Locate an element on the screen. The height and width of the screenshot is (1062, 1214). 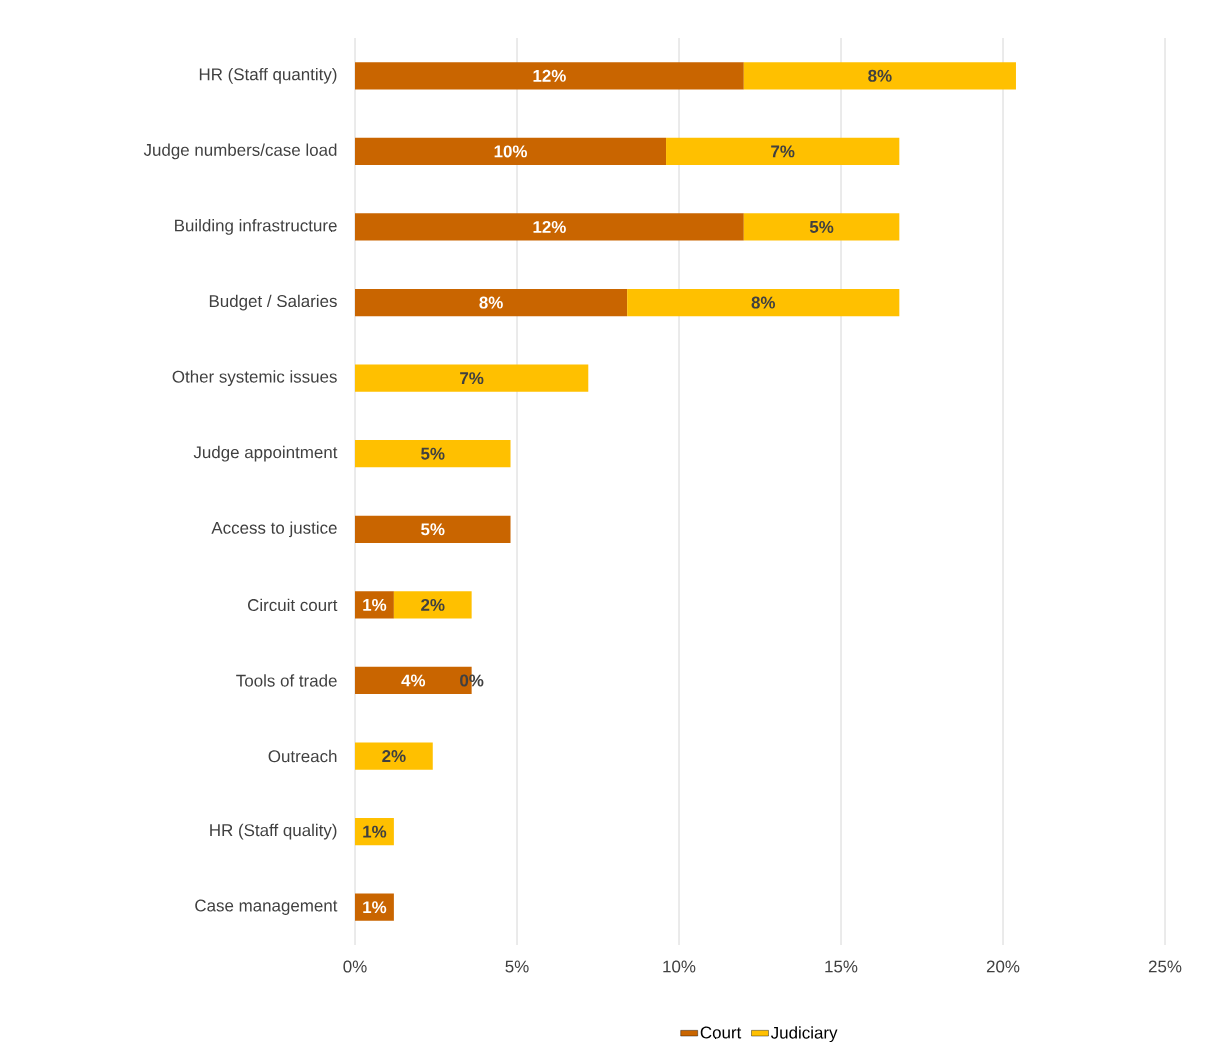
y-tick-label: Circuit court is located at coordinates (292, 605).